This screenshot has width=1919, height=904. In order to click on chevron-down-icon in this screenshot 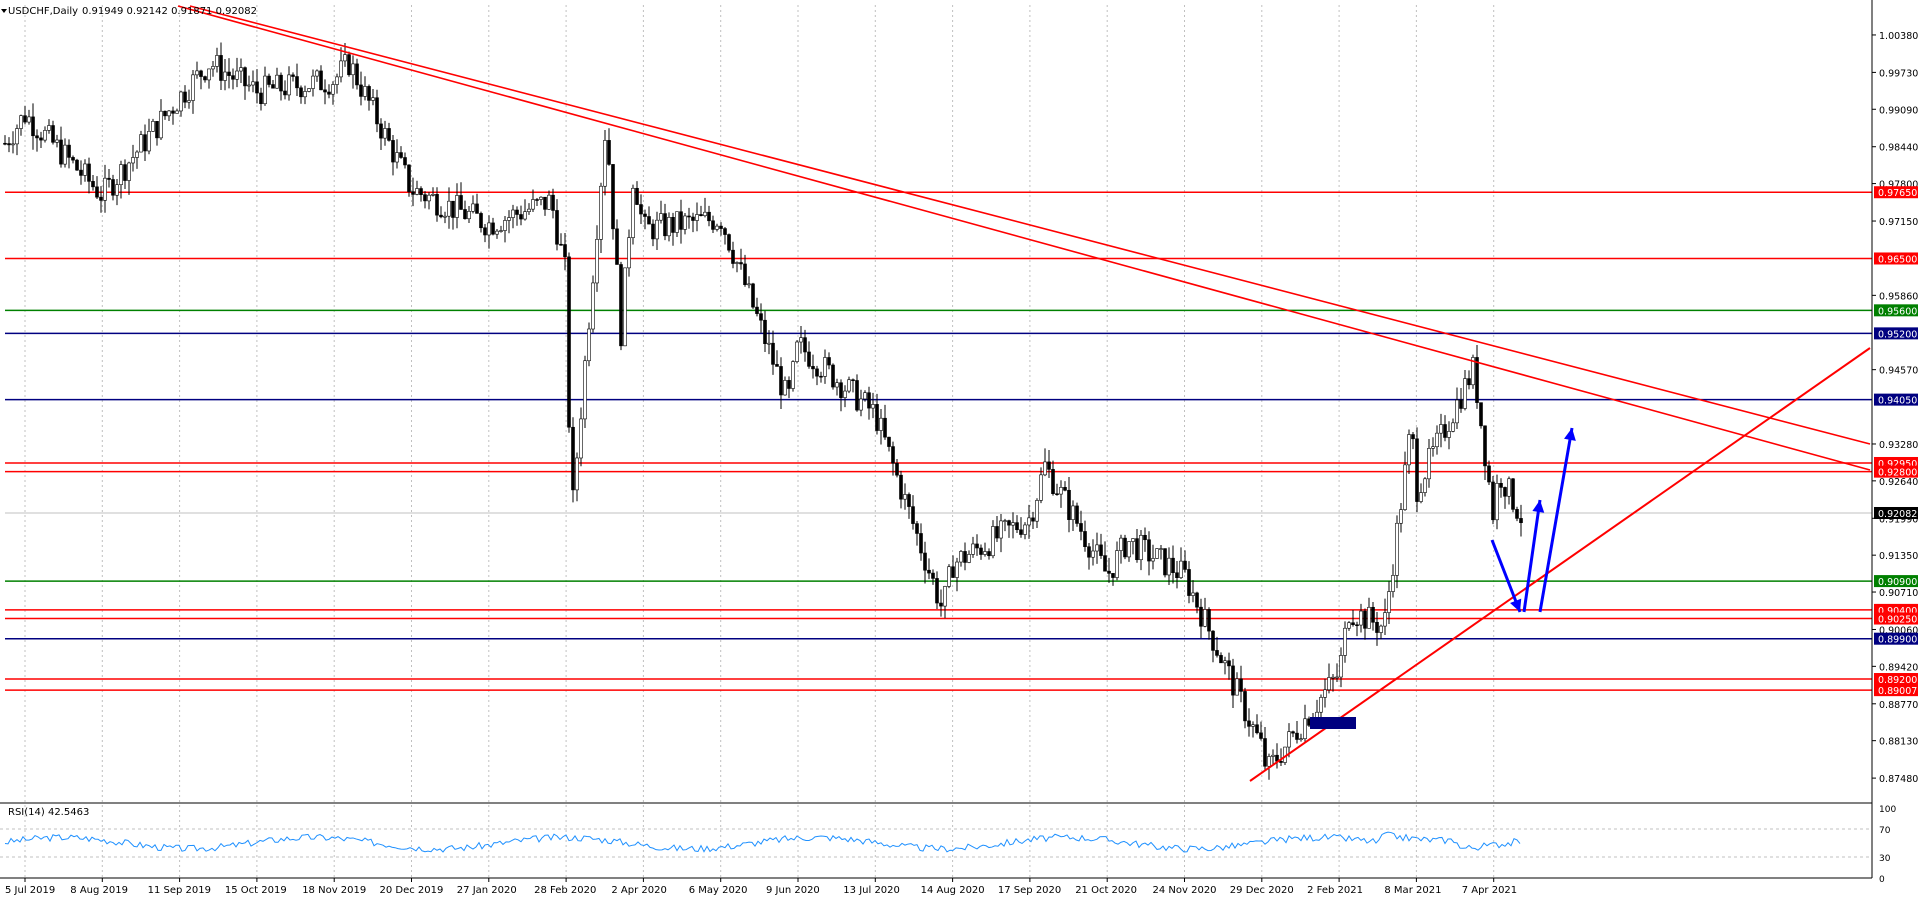, I will do `click(4, 11)`.